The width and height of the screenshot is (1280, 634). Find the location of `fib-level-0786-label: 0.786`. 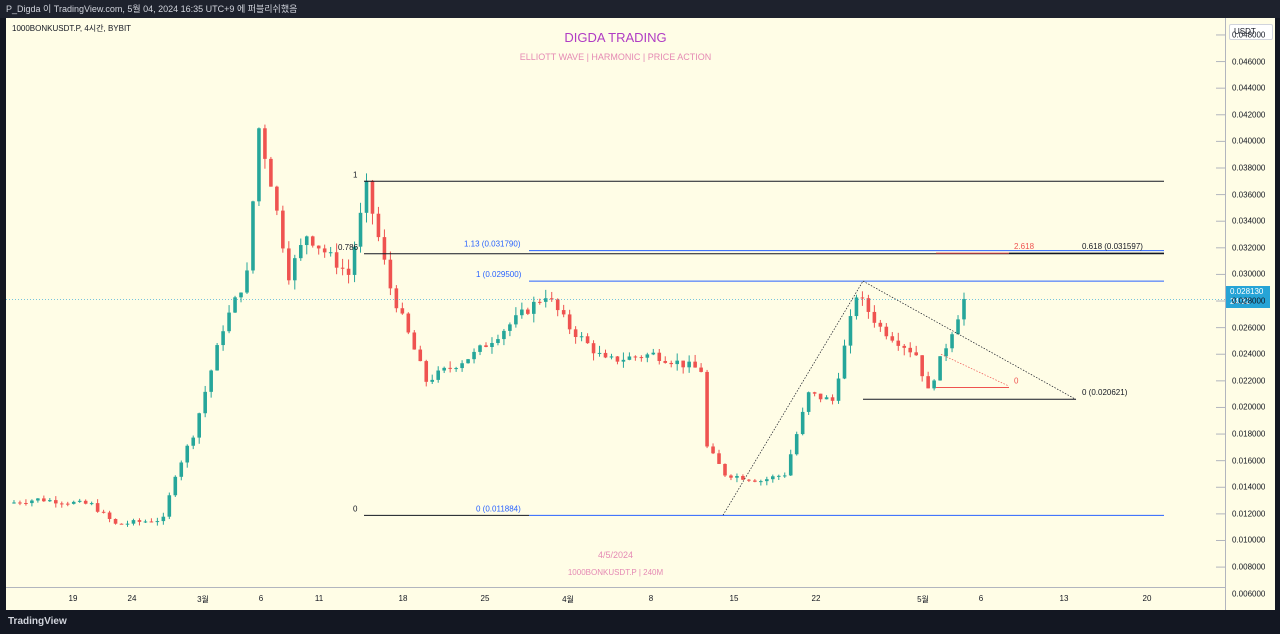

fib-level-0786-label: 0.786 is located at coordinates (348, 247).